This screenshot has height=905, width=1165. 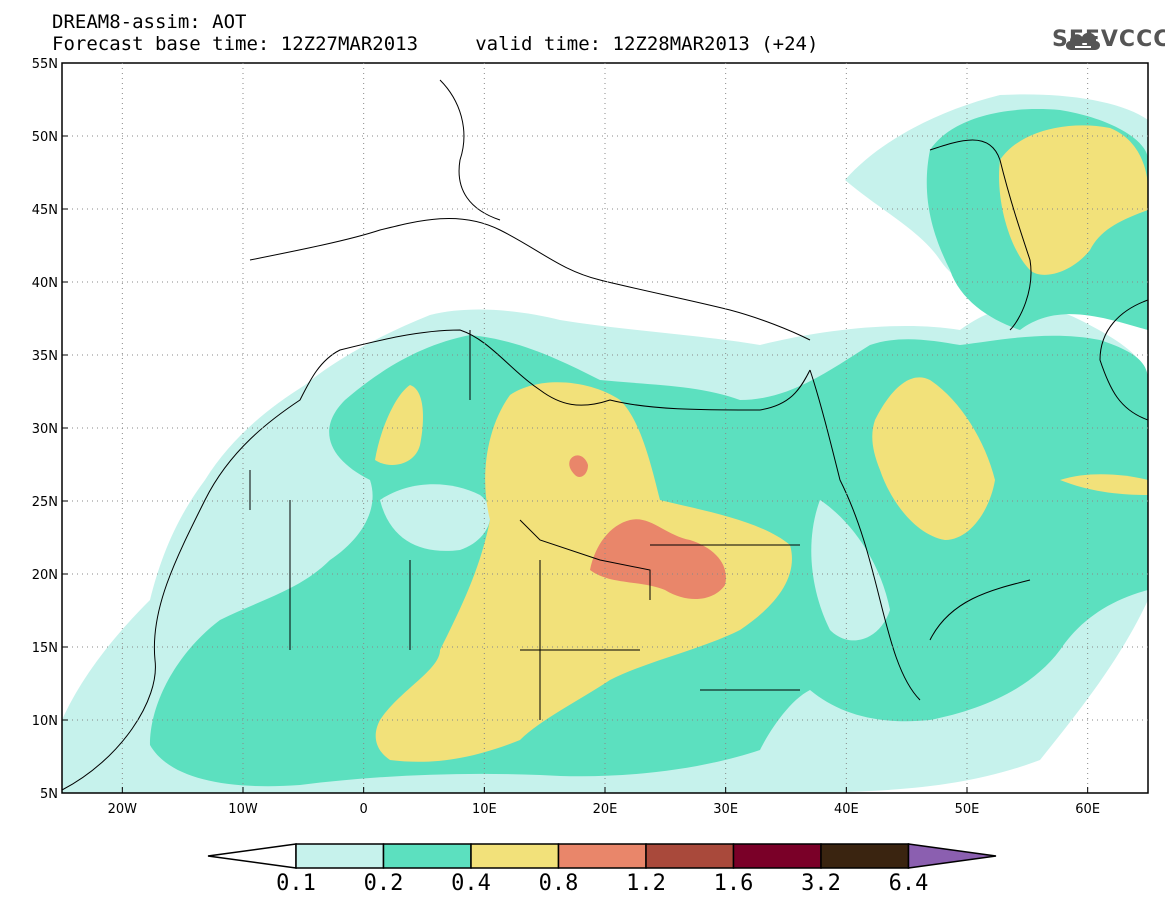 I want to click on aot-region-high-w, so click(x=399, y=425).